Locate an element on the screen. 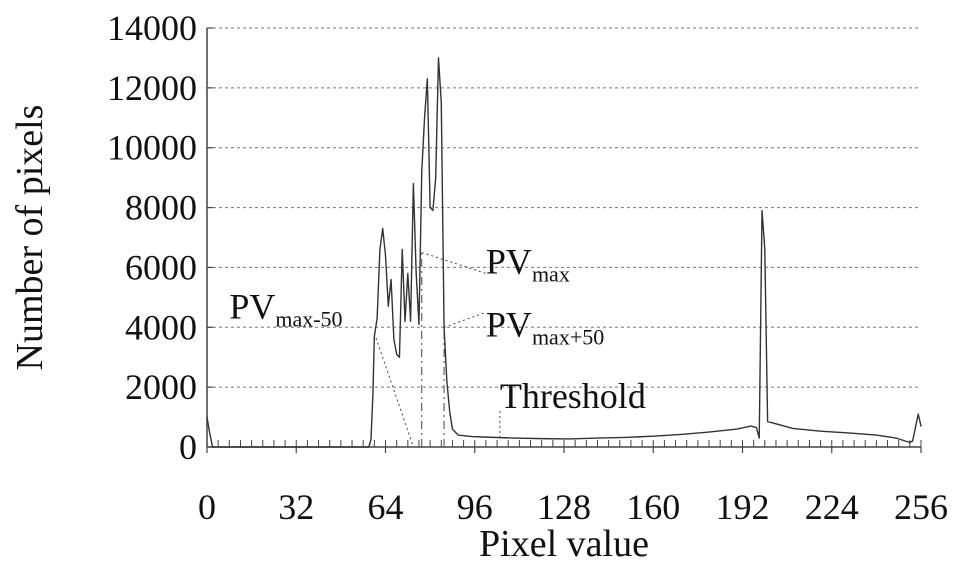 Image resolution: width=959 pixels, height=564 pixels. annotation-subscript-1: max-50 is located at coordinates (308, 318).